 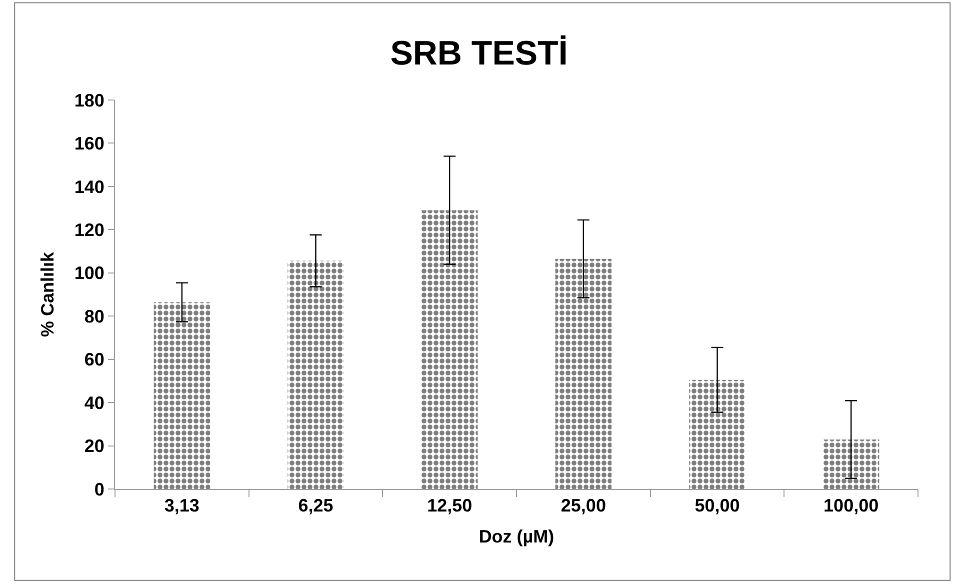 What do you see at coordinates (851, 506) in the screenshot?
I see `x-tick-label: 100,00` at bounding box center [851, 506].